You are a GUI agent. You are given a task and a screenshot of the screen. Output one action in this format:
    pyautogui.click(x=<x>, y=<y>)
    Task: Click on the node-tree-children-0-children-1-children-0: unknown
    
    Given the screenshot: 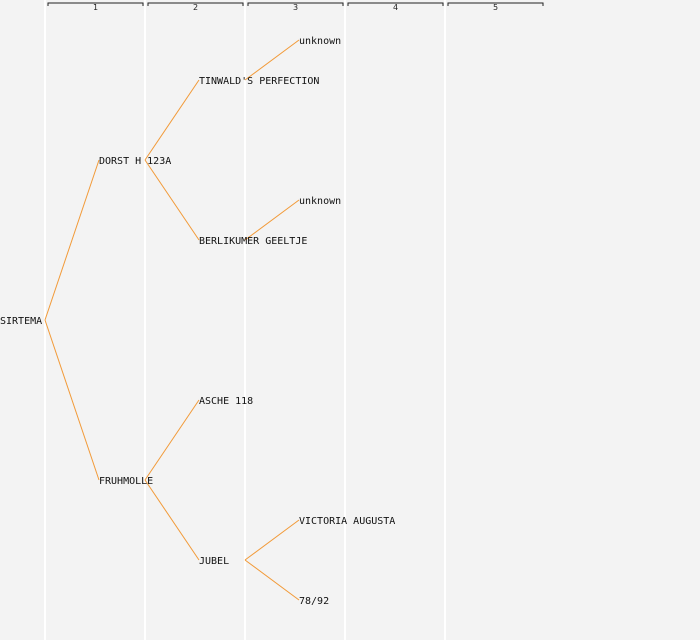 What is the action you would take?
    pyautogui.click(x=320, y=201)
    